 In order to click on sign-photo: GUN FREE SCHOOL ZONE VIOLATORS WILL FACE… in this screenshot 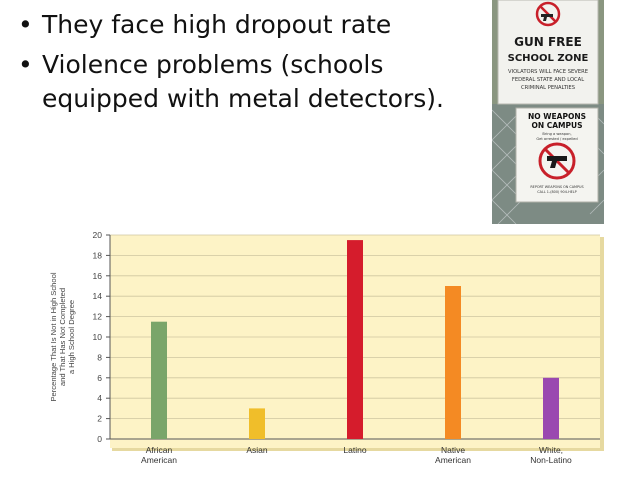, I will do `click(548, 112)`.